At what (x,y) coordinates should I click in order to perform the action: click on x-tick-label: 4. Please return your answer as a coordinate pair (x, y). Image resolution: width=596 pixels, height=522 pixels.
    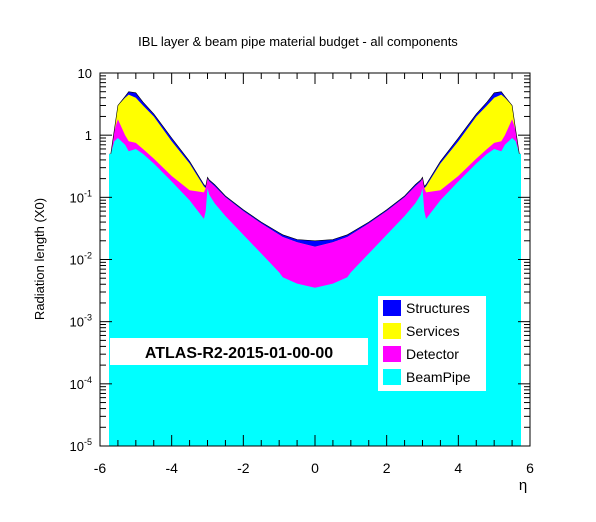
    Looking at the image, I should click on (458, 468).